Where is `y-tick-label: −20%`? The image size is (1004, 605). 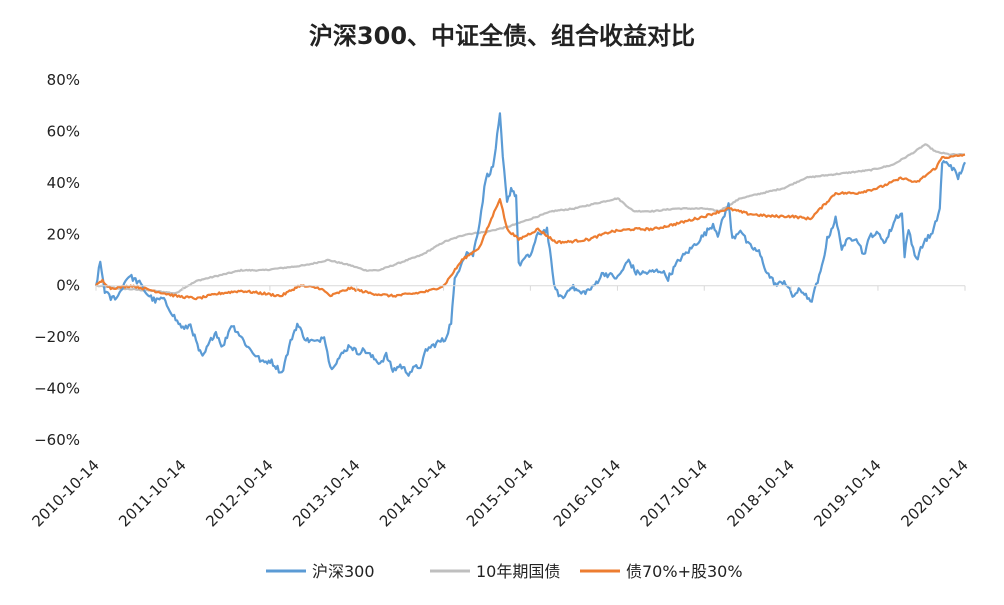 y-tick-label: −20% is located at coordinates (57, 337).